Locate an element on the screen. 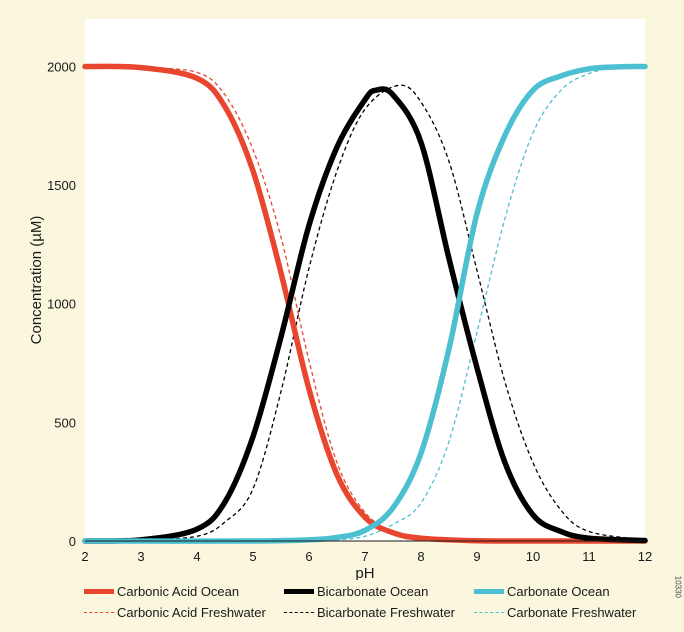 This screenshot has height=632, width=684. y-tick-label: 2000 is located at coordinates (61, 66).